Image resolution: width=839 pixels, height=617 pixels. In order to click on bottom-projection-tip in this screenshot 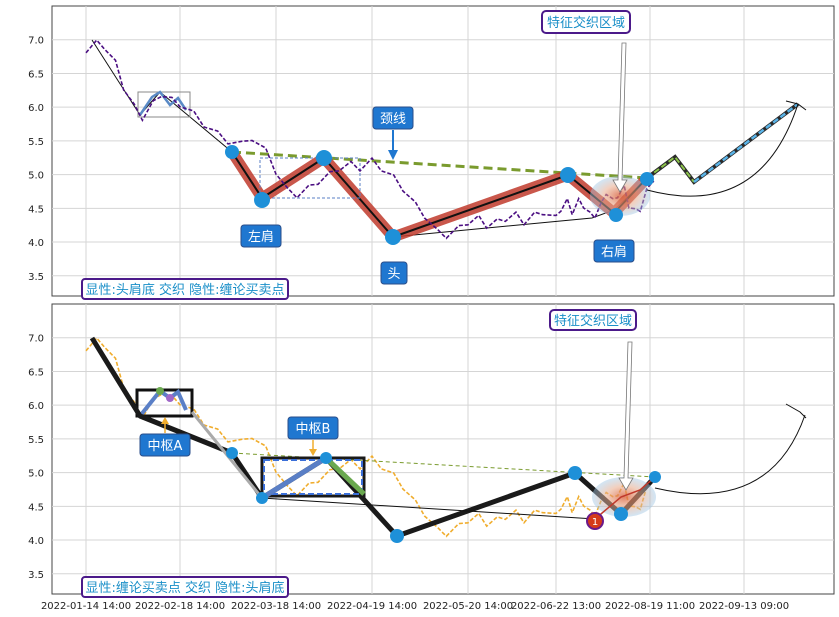, I will do `click(796, 411)`.